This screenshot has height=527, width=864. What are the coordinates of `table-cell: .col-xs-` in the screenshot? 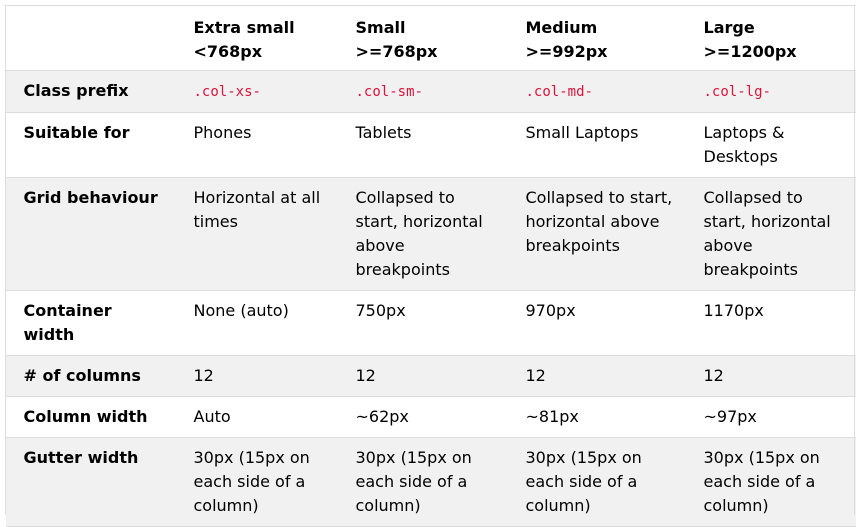 It's located at (256, 91).